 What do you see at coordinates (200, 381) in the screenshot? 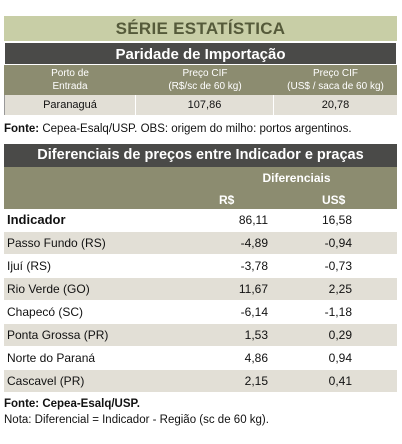
I see `table-row: Cascavel (PR) 2,15 0,41` at bounding box center [200, 381].